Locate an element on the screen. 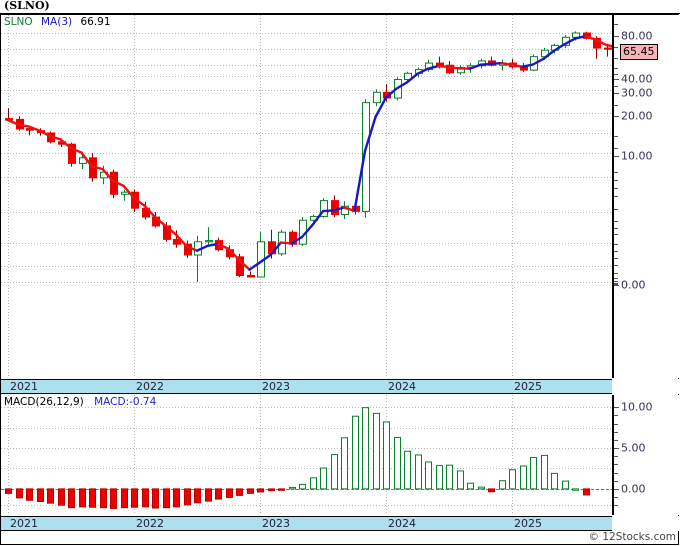 This screenshot has height=546, width=680. macd-x-axis-year: 2025 is located at coordinates (528, 523).